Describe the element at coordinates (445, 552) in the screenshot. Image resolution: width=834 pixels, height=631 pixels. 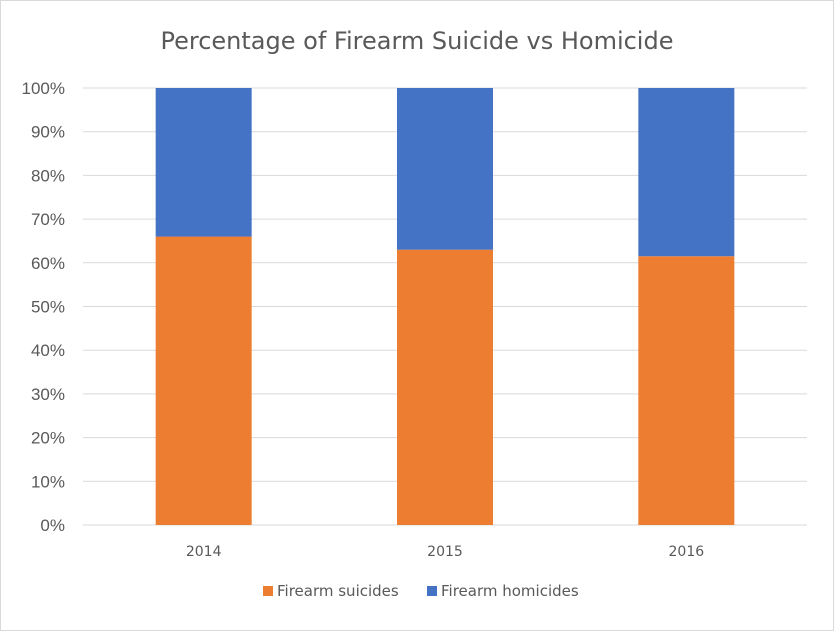
I see `x-tick-label: 2015` at that location.